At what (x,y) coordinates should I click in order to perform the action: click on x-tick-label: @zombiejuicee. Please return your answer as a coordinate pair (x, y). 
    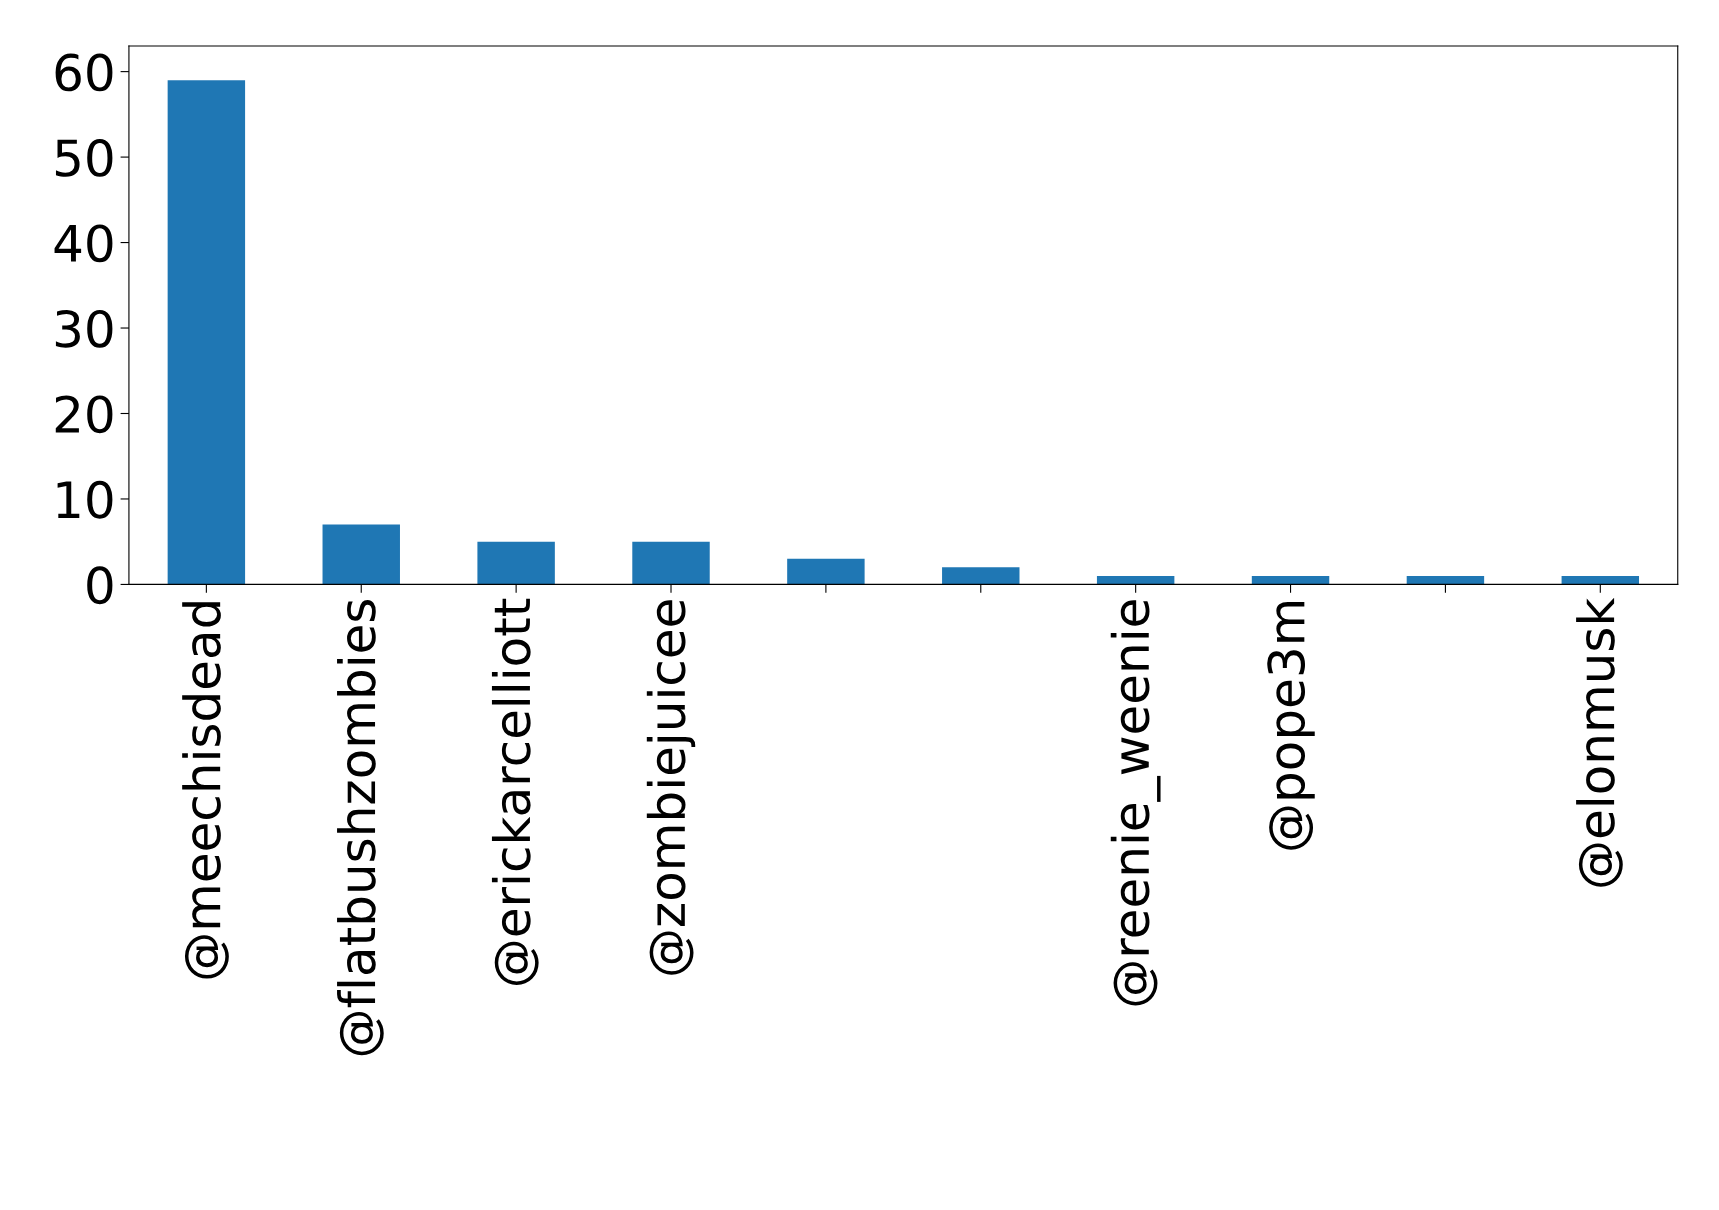
    Looking at the image, I should click on (671, 787).